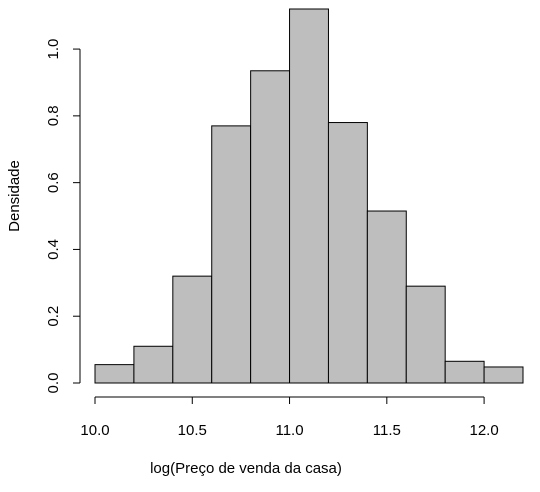  What do you see at coordinates (53, 383) in the screenshot?
I see `y-tick-label: 0.0` at bounding box center [53, 383].